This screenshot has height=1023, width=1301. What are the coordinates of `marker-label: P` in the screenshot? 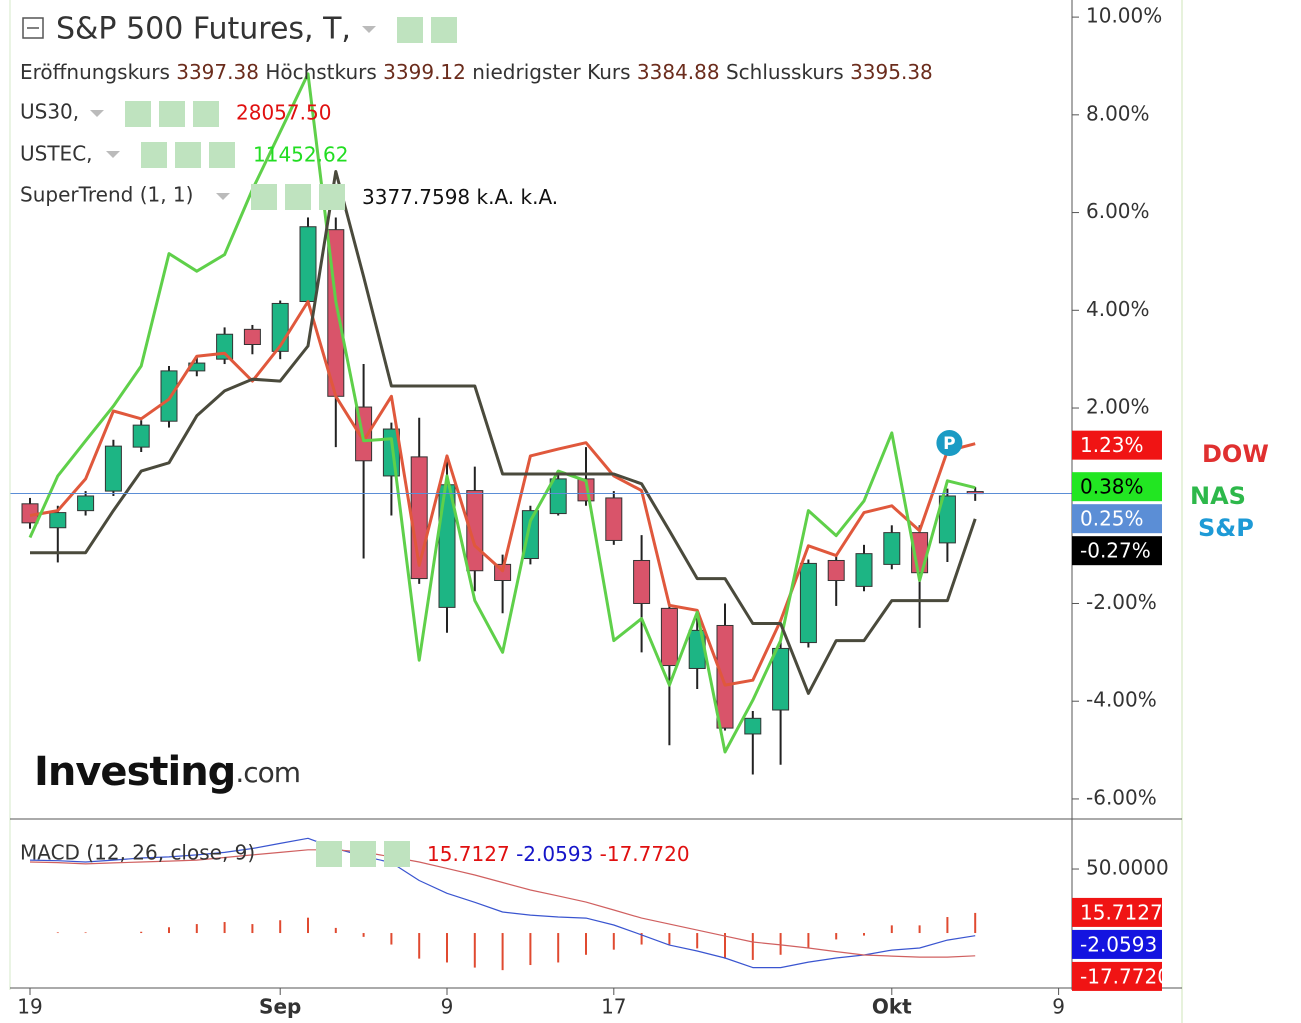 It's located at (949, 444).